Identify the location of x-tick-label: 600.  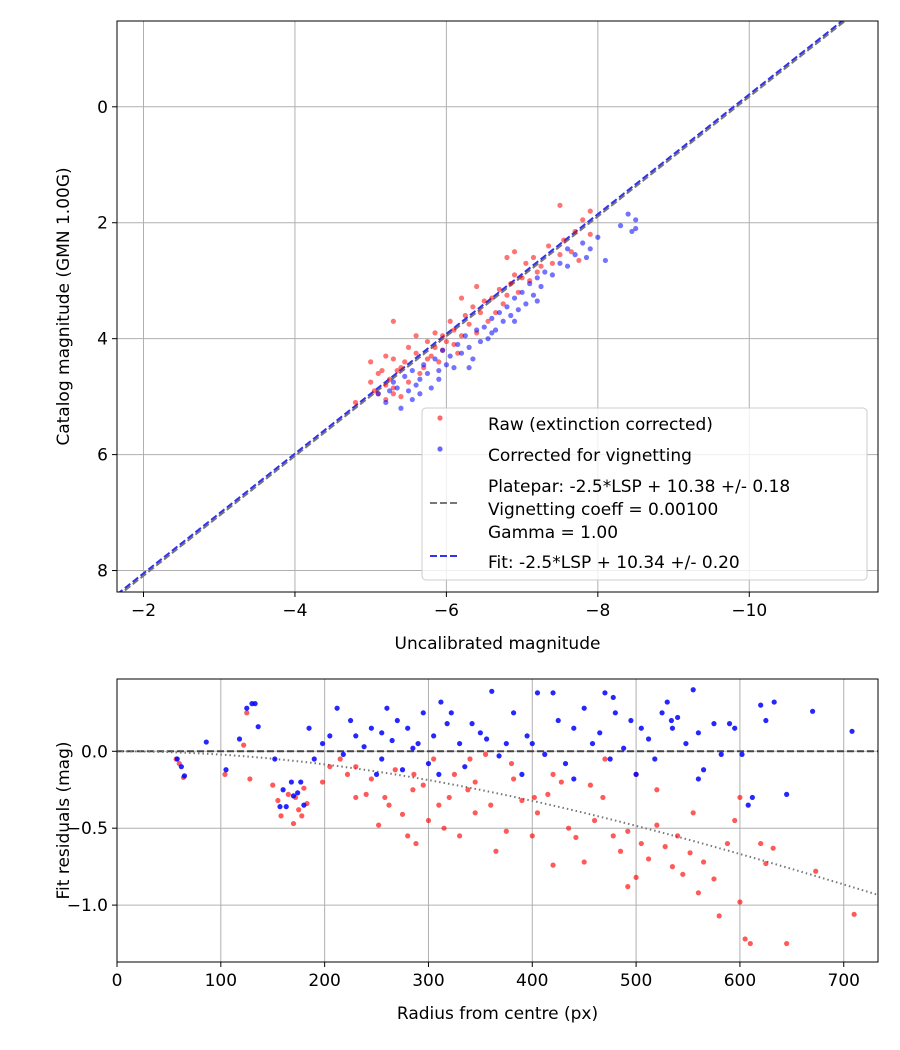
(740, 981).